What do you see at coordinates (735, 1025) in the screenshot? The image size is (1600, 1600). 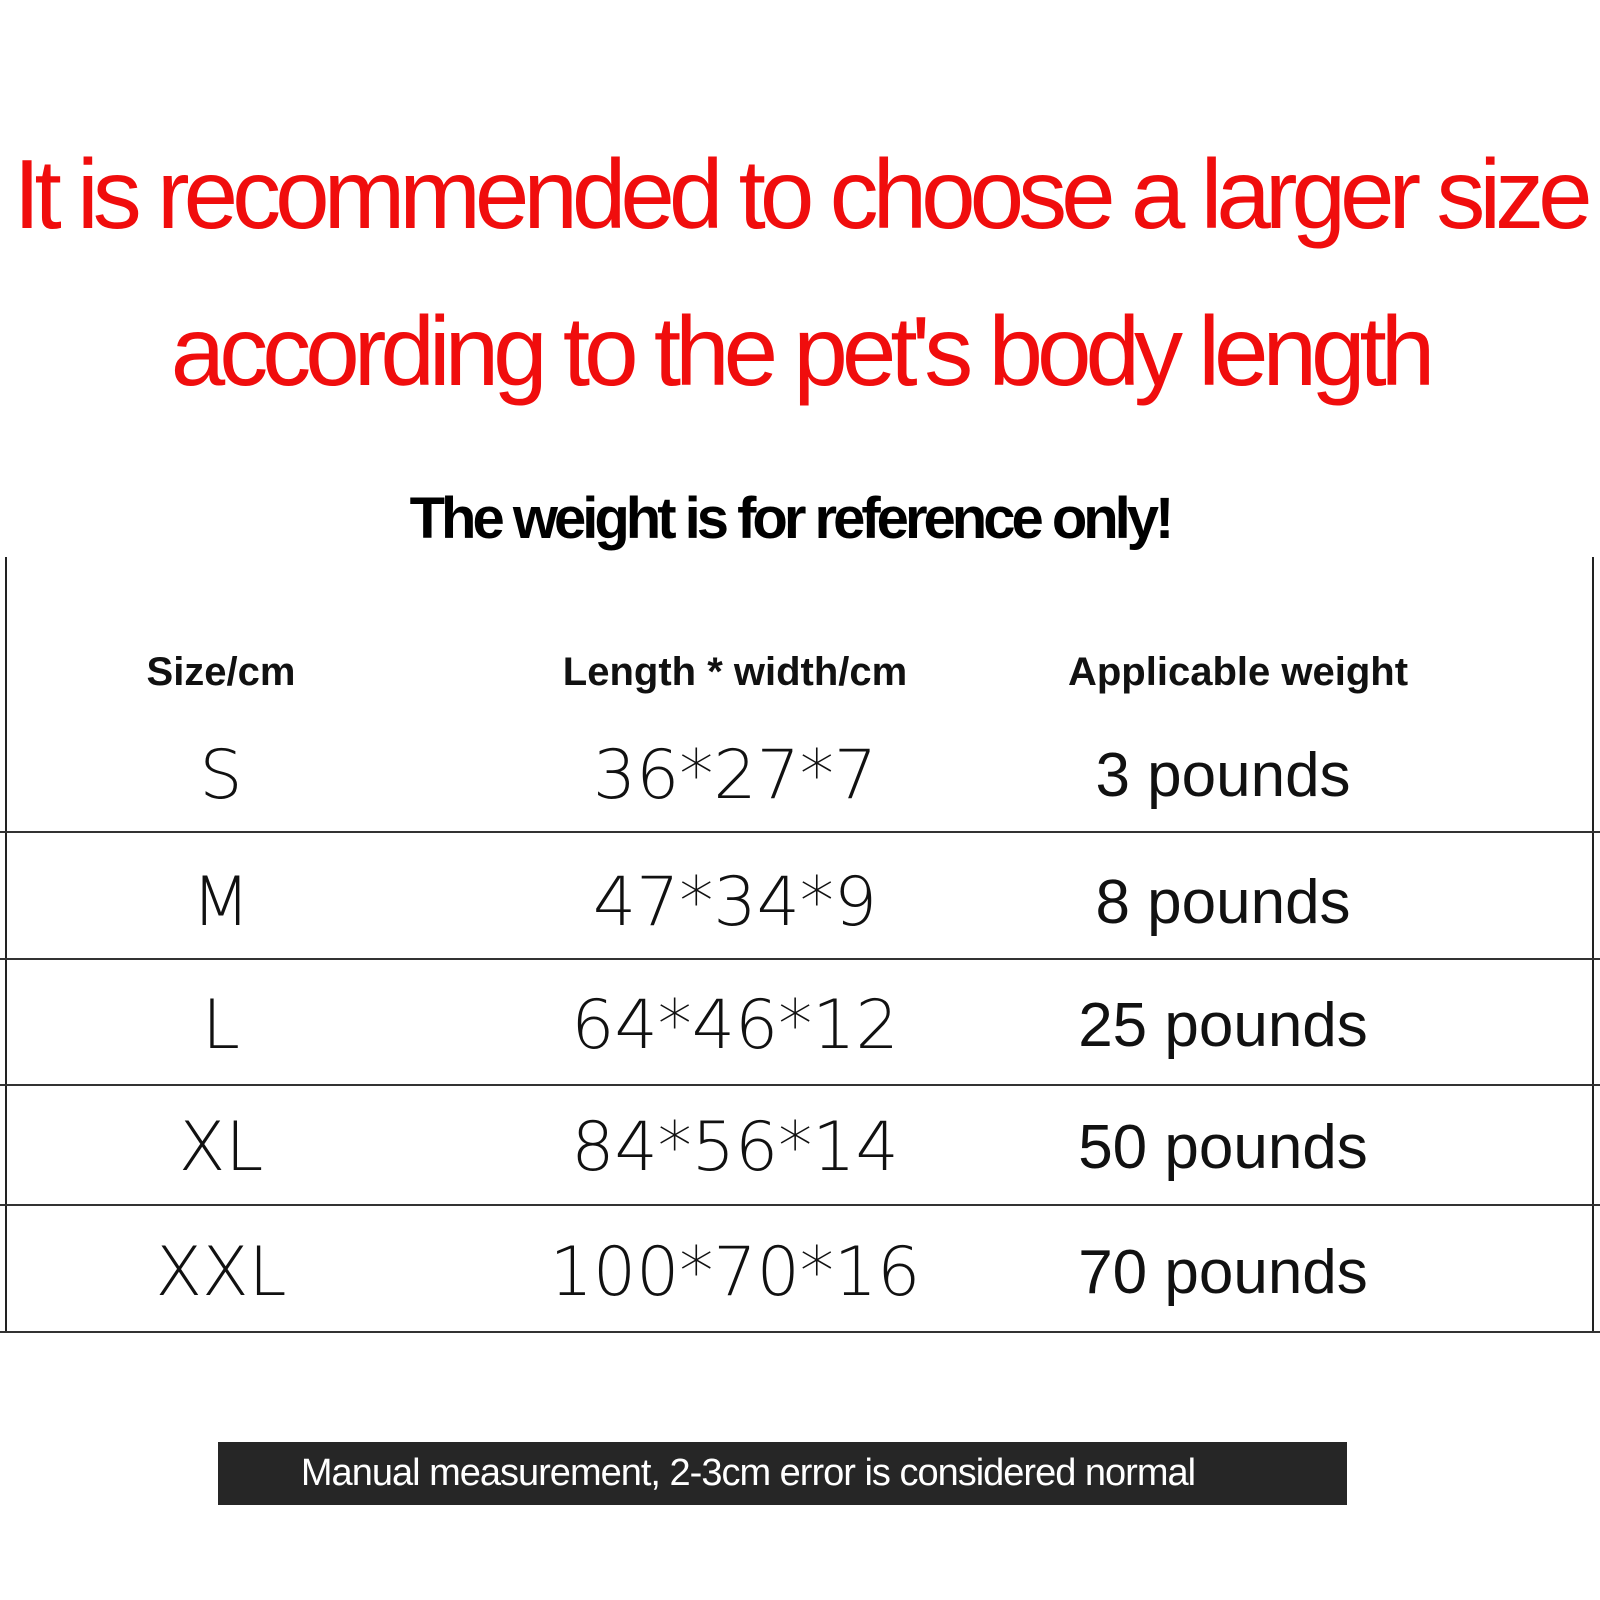 I see `dimensions-cell: 64*46*12` at bounding box center [735, 1025].